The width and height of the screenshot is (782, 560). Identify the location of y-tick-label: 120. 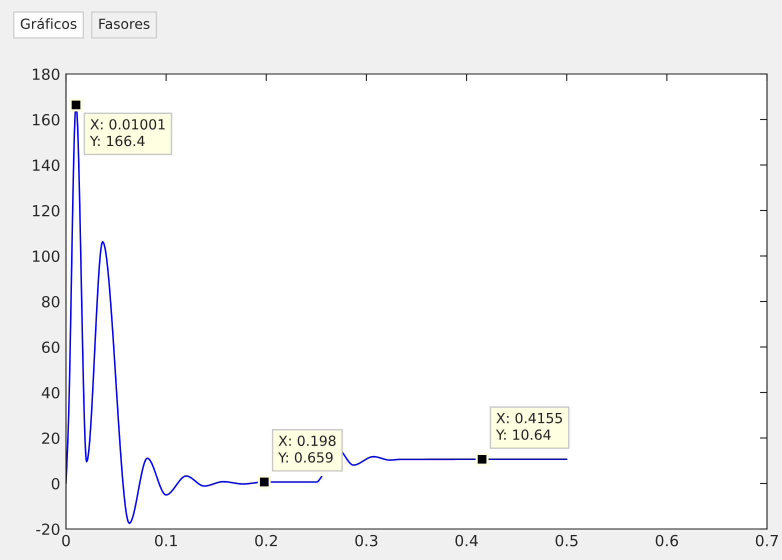
(46, 210).